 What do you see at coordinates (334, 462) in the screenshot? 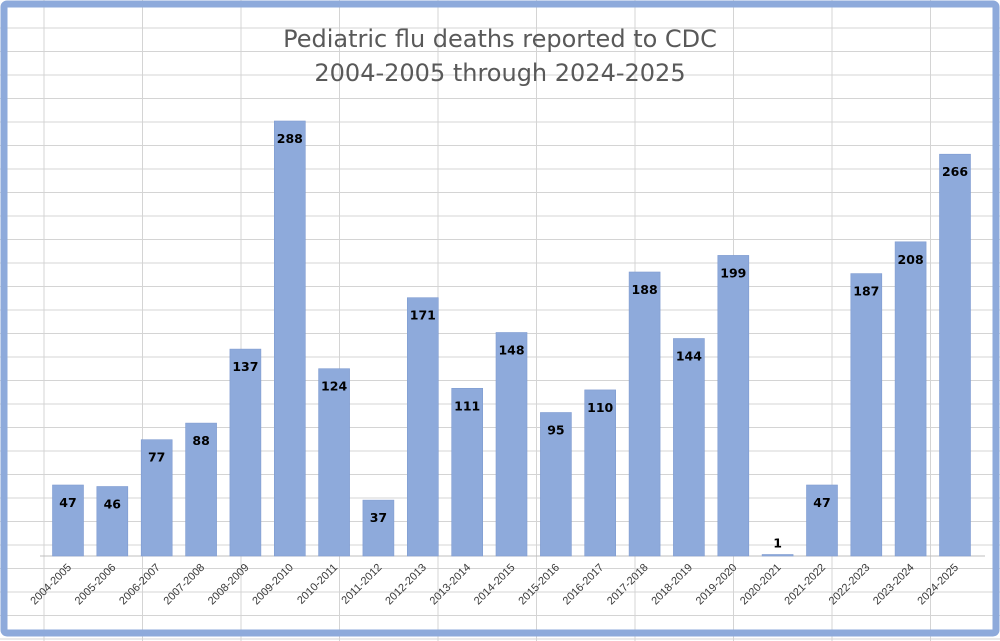
I see `bar-2010-2011` at bounding box center [334, 462].